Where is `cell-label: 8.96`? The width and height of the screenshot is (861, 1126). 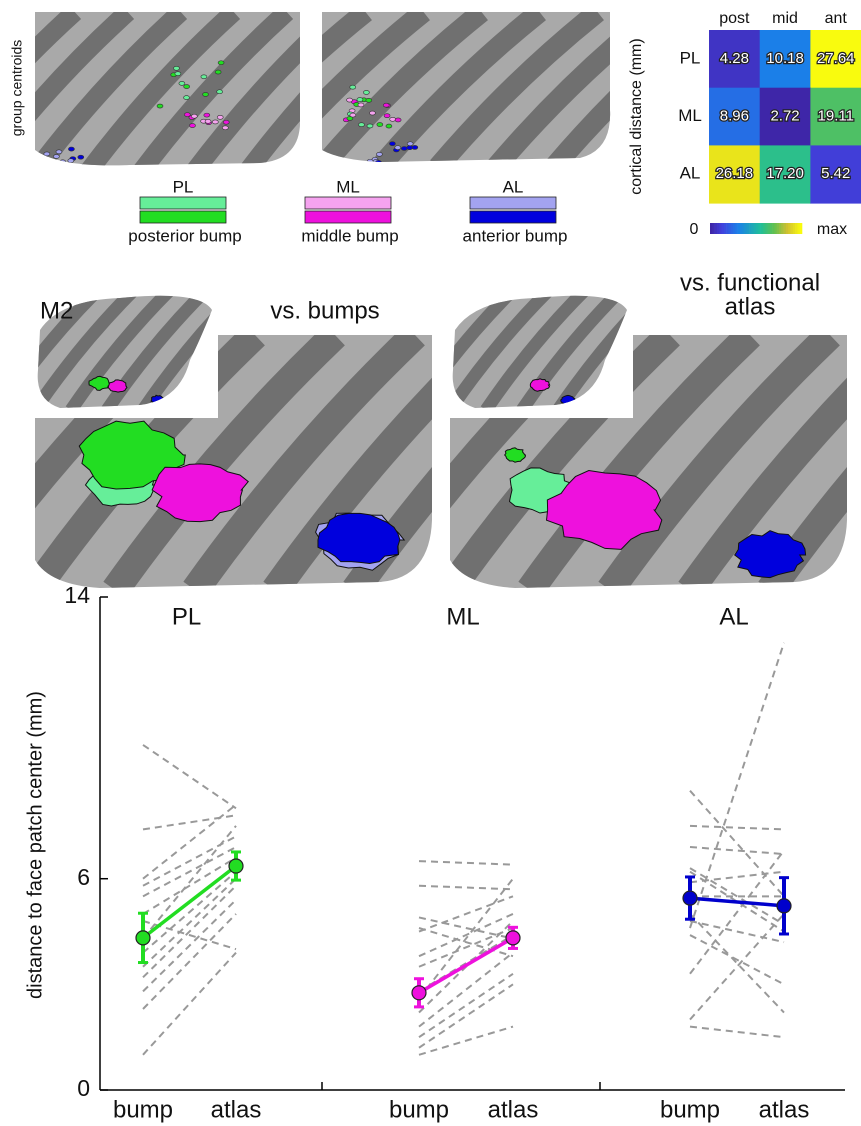 cell-label: 8.96 is located at coordinates (734, 116).